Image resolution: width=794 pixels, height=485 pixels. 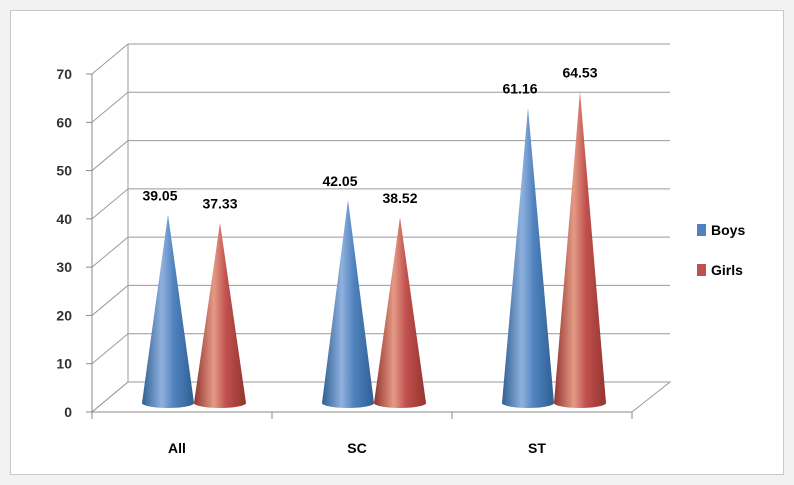 I want to click on y-tick-label: 50, so click(x=64, y=171).